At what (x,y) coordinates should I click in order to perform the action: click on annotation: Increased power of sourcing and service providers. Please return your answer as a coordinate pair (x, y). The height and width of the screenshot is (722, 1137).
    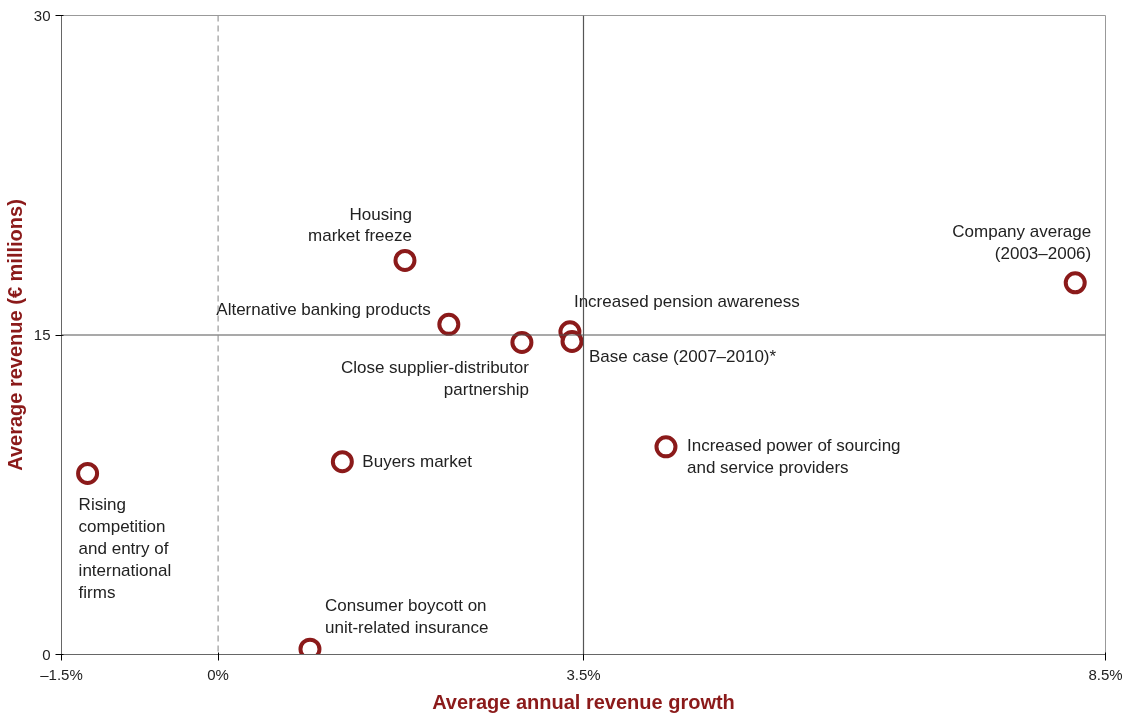
    Looking at the image, I should click on (793, 456).